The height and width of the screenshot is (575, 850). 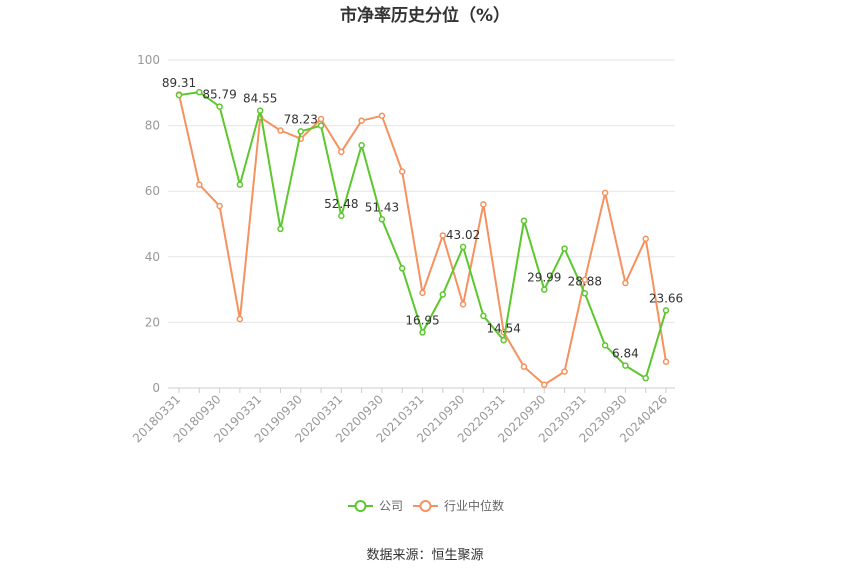 What do you see at coordinates (544, 278) in the screenshot?
I see `data-label: 29.99` at bounding box center [544, 278].